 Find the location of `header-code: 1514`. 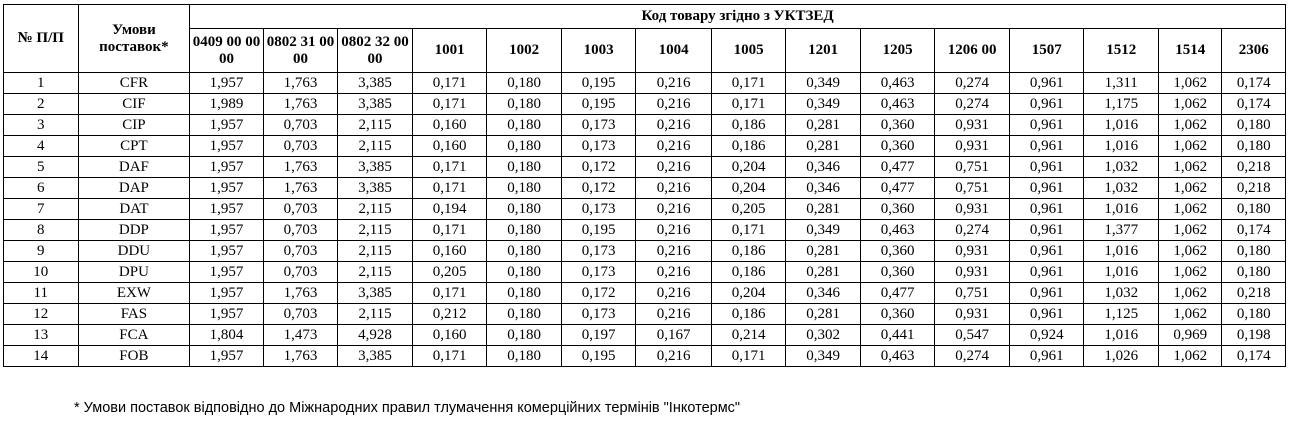

header-code: 1514 is located at coordinates (1190, 50).